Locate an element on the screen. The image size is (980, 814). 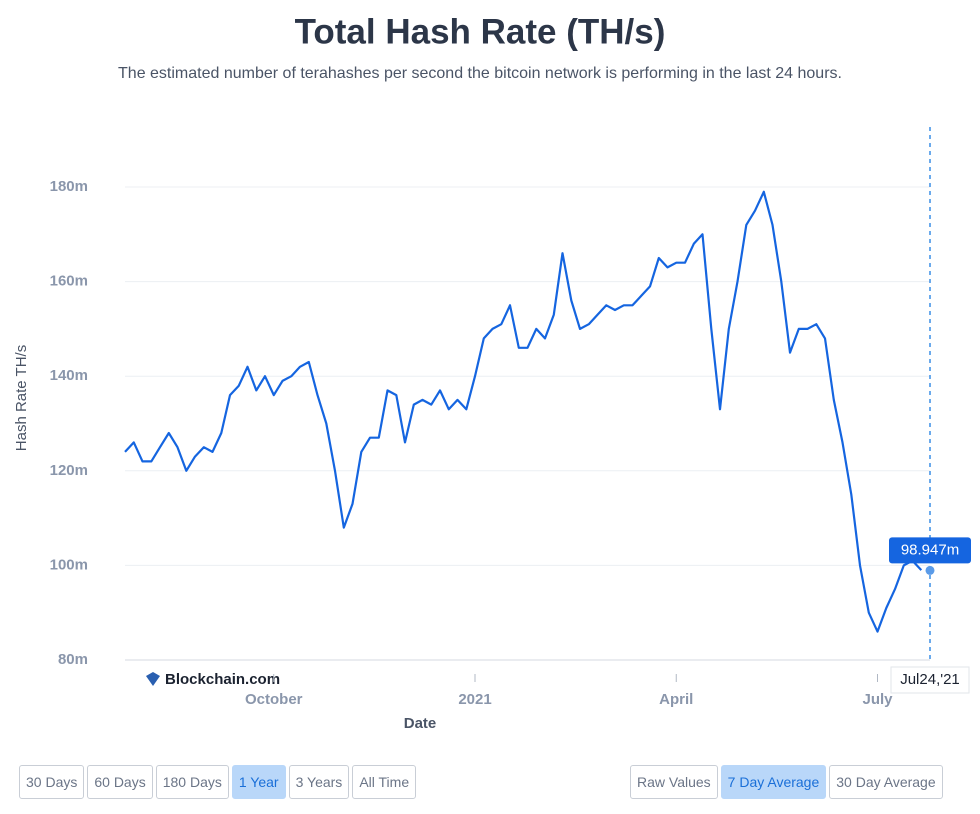
toggle-button: 30 Day Average is located at coordinates (886, 782).